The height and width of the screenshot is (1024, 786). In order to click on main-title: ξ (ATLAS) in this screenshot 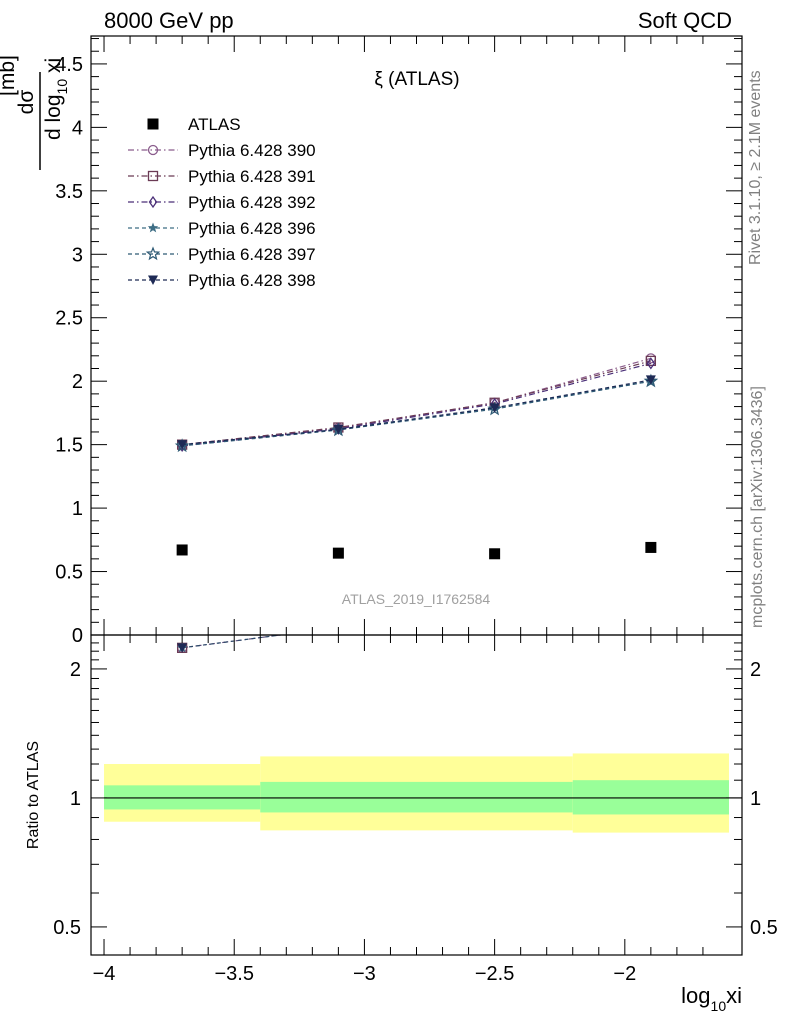, I will do `click(416, 79)`.